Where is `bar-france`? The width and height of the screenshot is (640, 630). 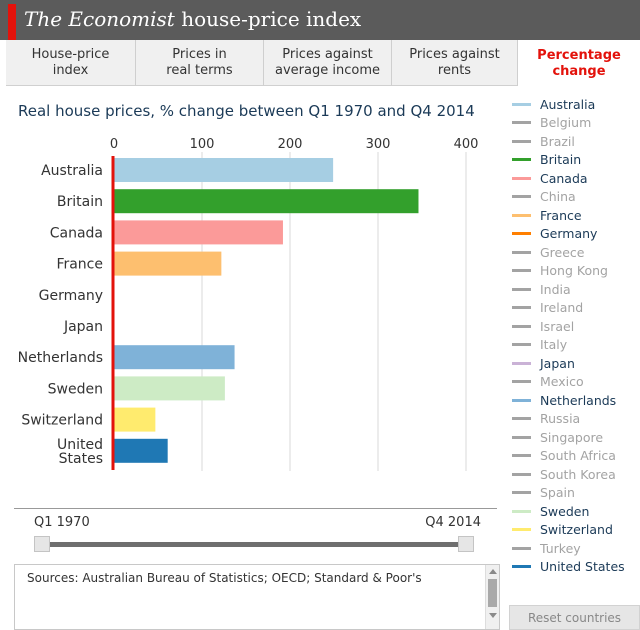 bar-france is located at coordinates (168, 263).